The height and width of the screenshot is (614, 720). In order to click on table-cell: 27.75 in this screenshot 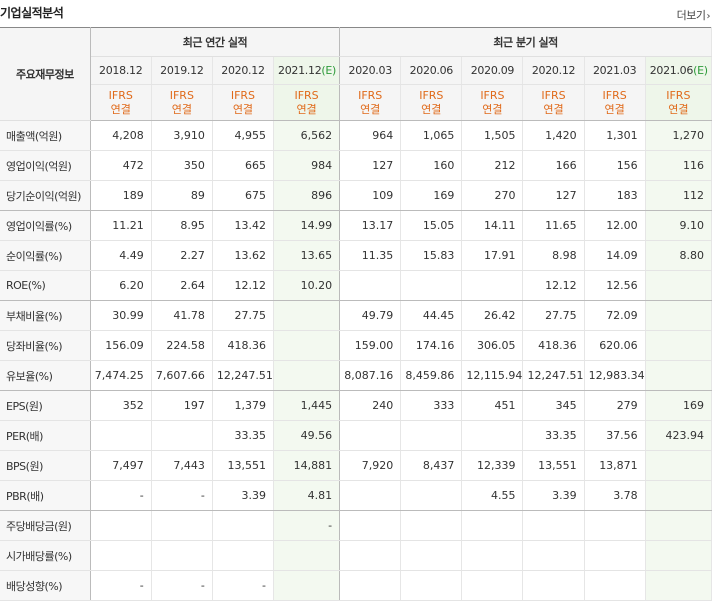, I will do `click(243, 315)`.